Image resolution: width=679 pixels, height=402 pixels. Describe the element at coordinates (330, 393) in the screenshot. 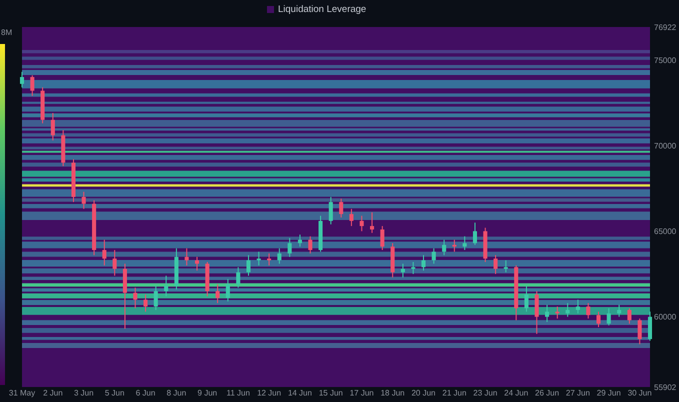

I see `x-tick-label: 15 Jun` at that location.